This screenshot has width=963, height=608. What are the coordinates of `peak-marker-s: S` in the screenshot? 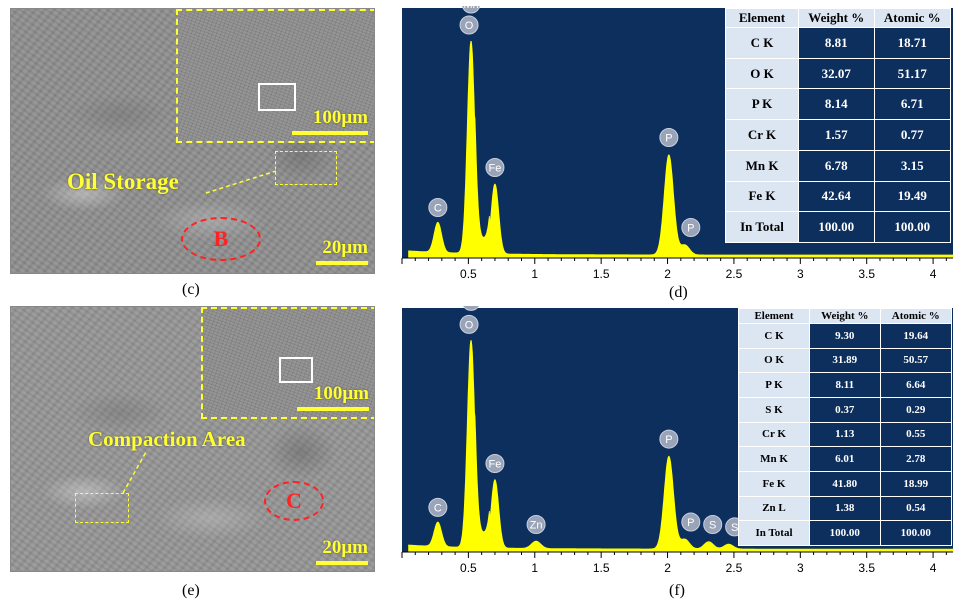 It's located at (713, 524).